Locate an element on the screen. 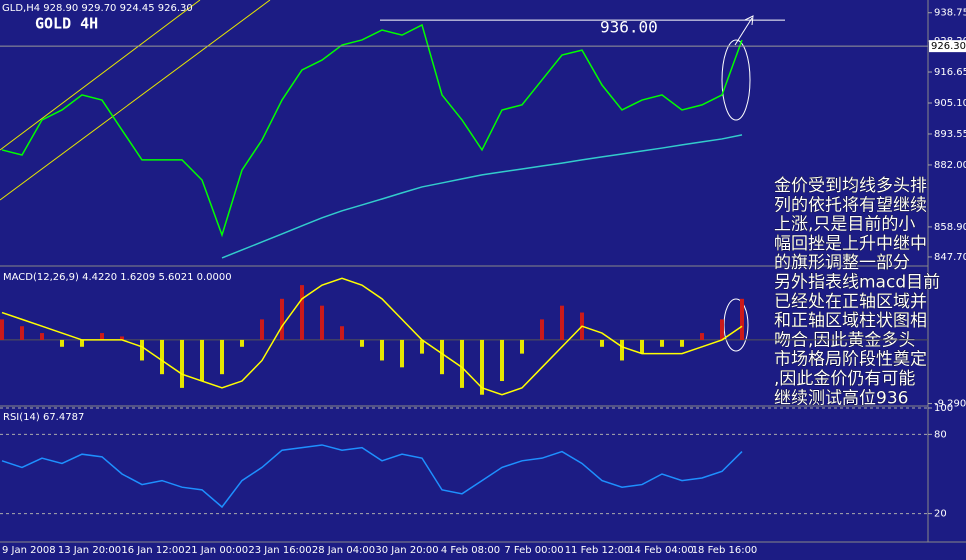  annotation-line: 另外指表线macd目前 is located at coordinates (857, 283).